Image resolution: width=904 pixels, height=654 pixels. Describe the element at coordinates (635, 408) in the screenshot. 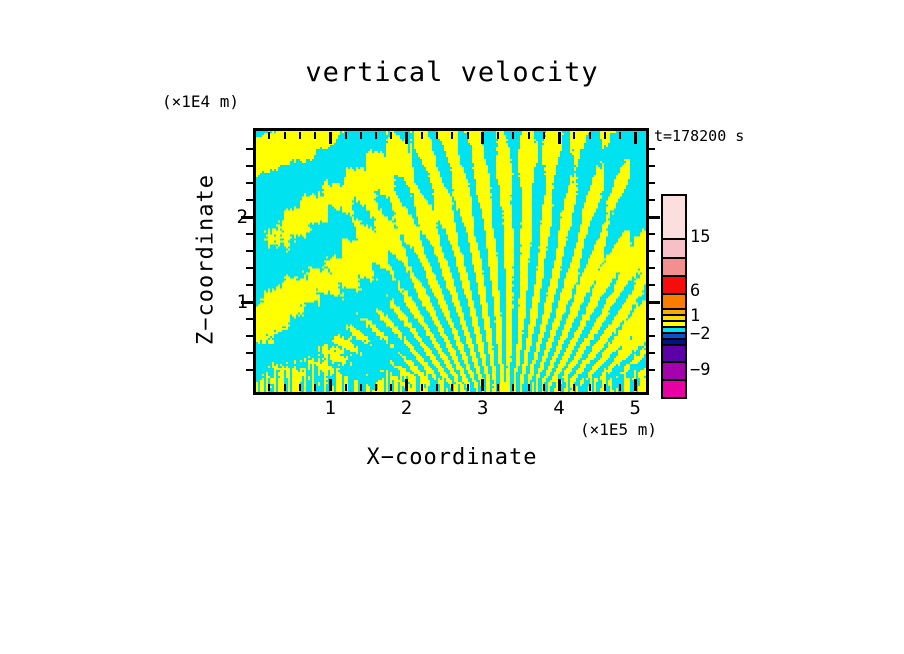

I see `x-tick-label: 5` at that location.